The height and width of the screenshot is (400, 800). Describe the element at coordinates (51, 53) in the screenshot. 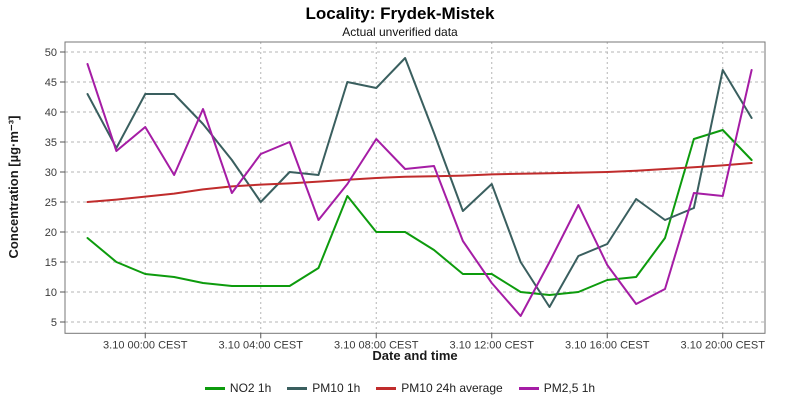

I see `y-tick-label: 50` at that location.